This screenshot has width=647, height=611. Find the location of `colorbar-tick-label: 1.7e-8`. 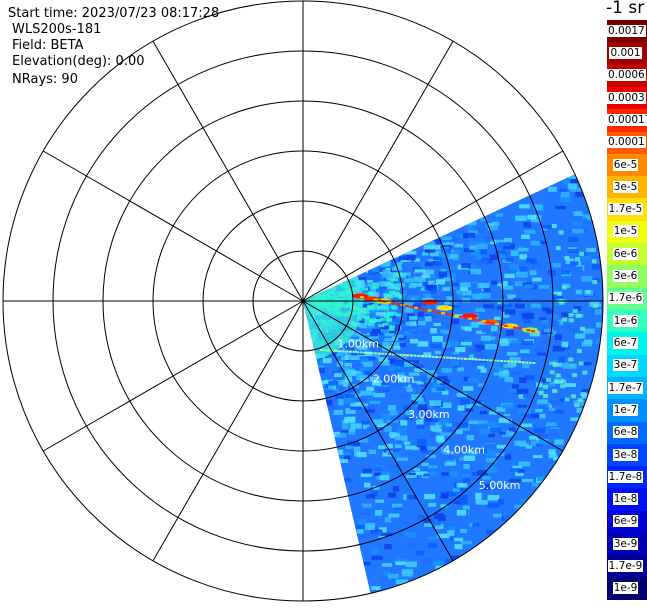

colorbar-tick-label: 1.7e-8 is located at coordinates (625, 477).